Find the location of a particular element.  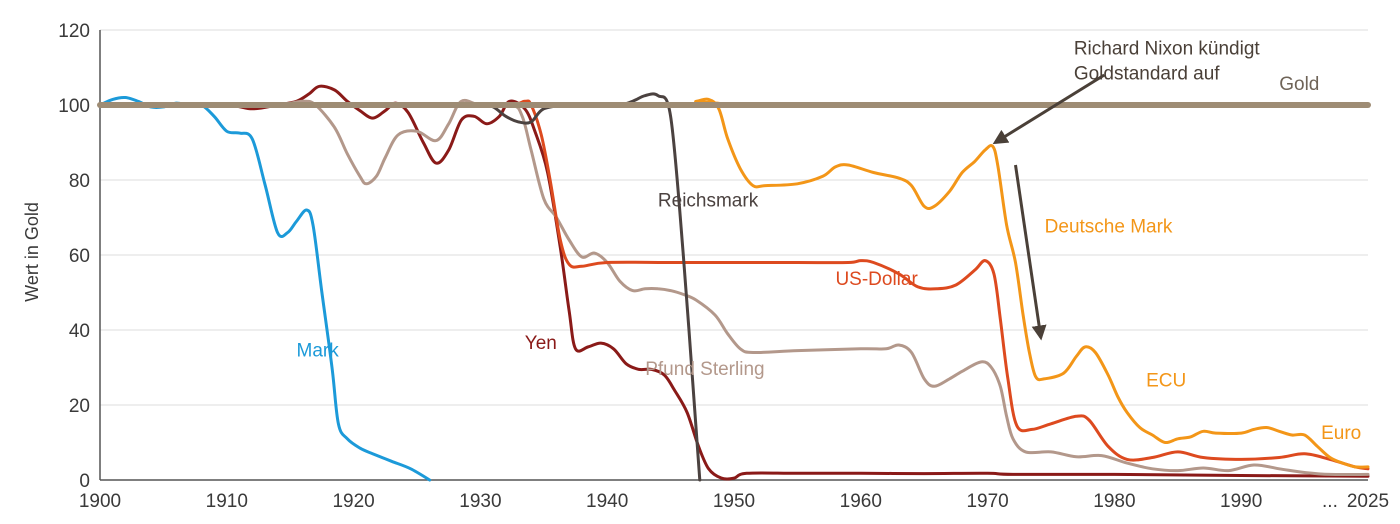

x-tick-label: 1940 is located at coordinates (607, 501).